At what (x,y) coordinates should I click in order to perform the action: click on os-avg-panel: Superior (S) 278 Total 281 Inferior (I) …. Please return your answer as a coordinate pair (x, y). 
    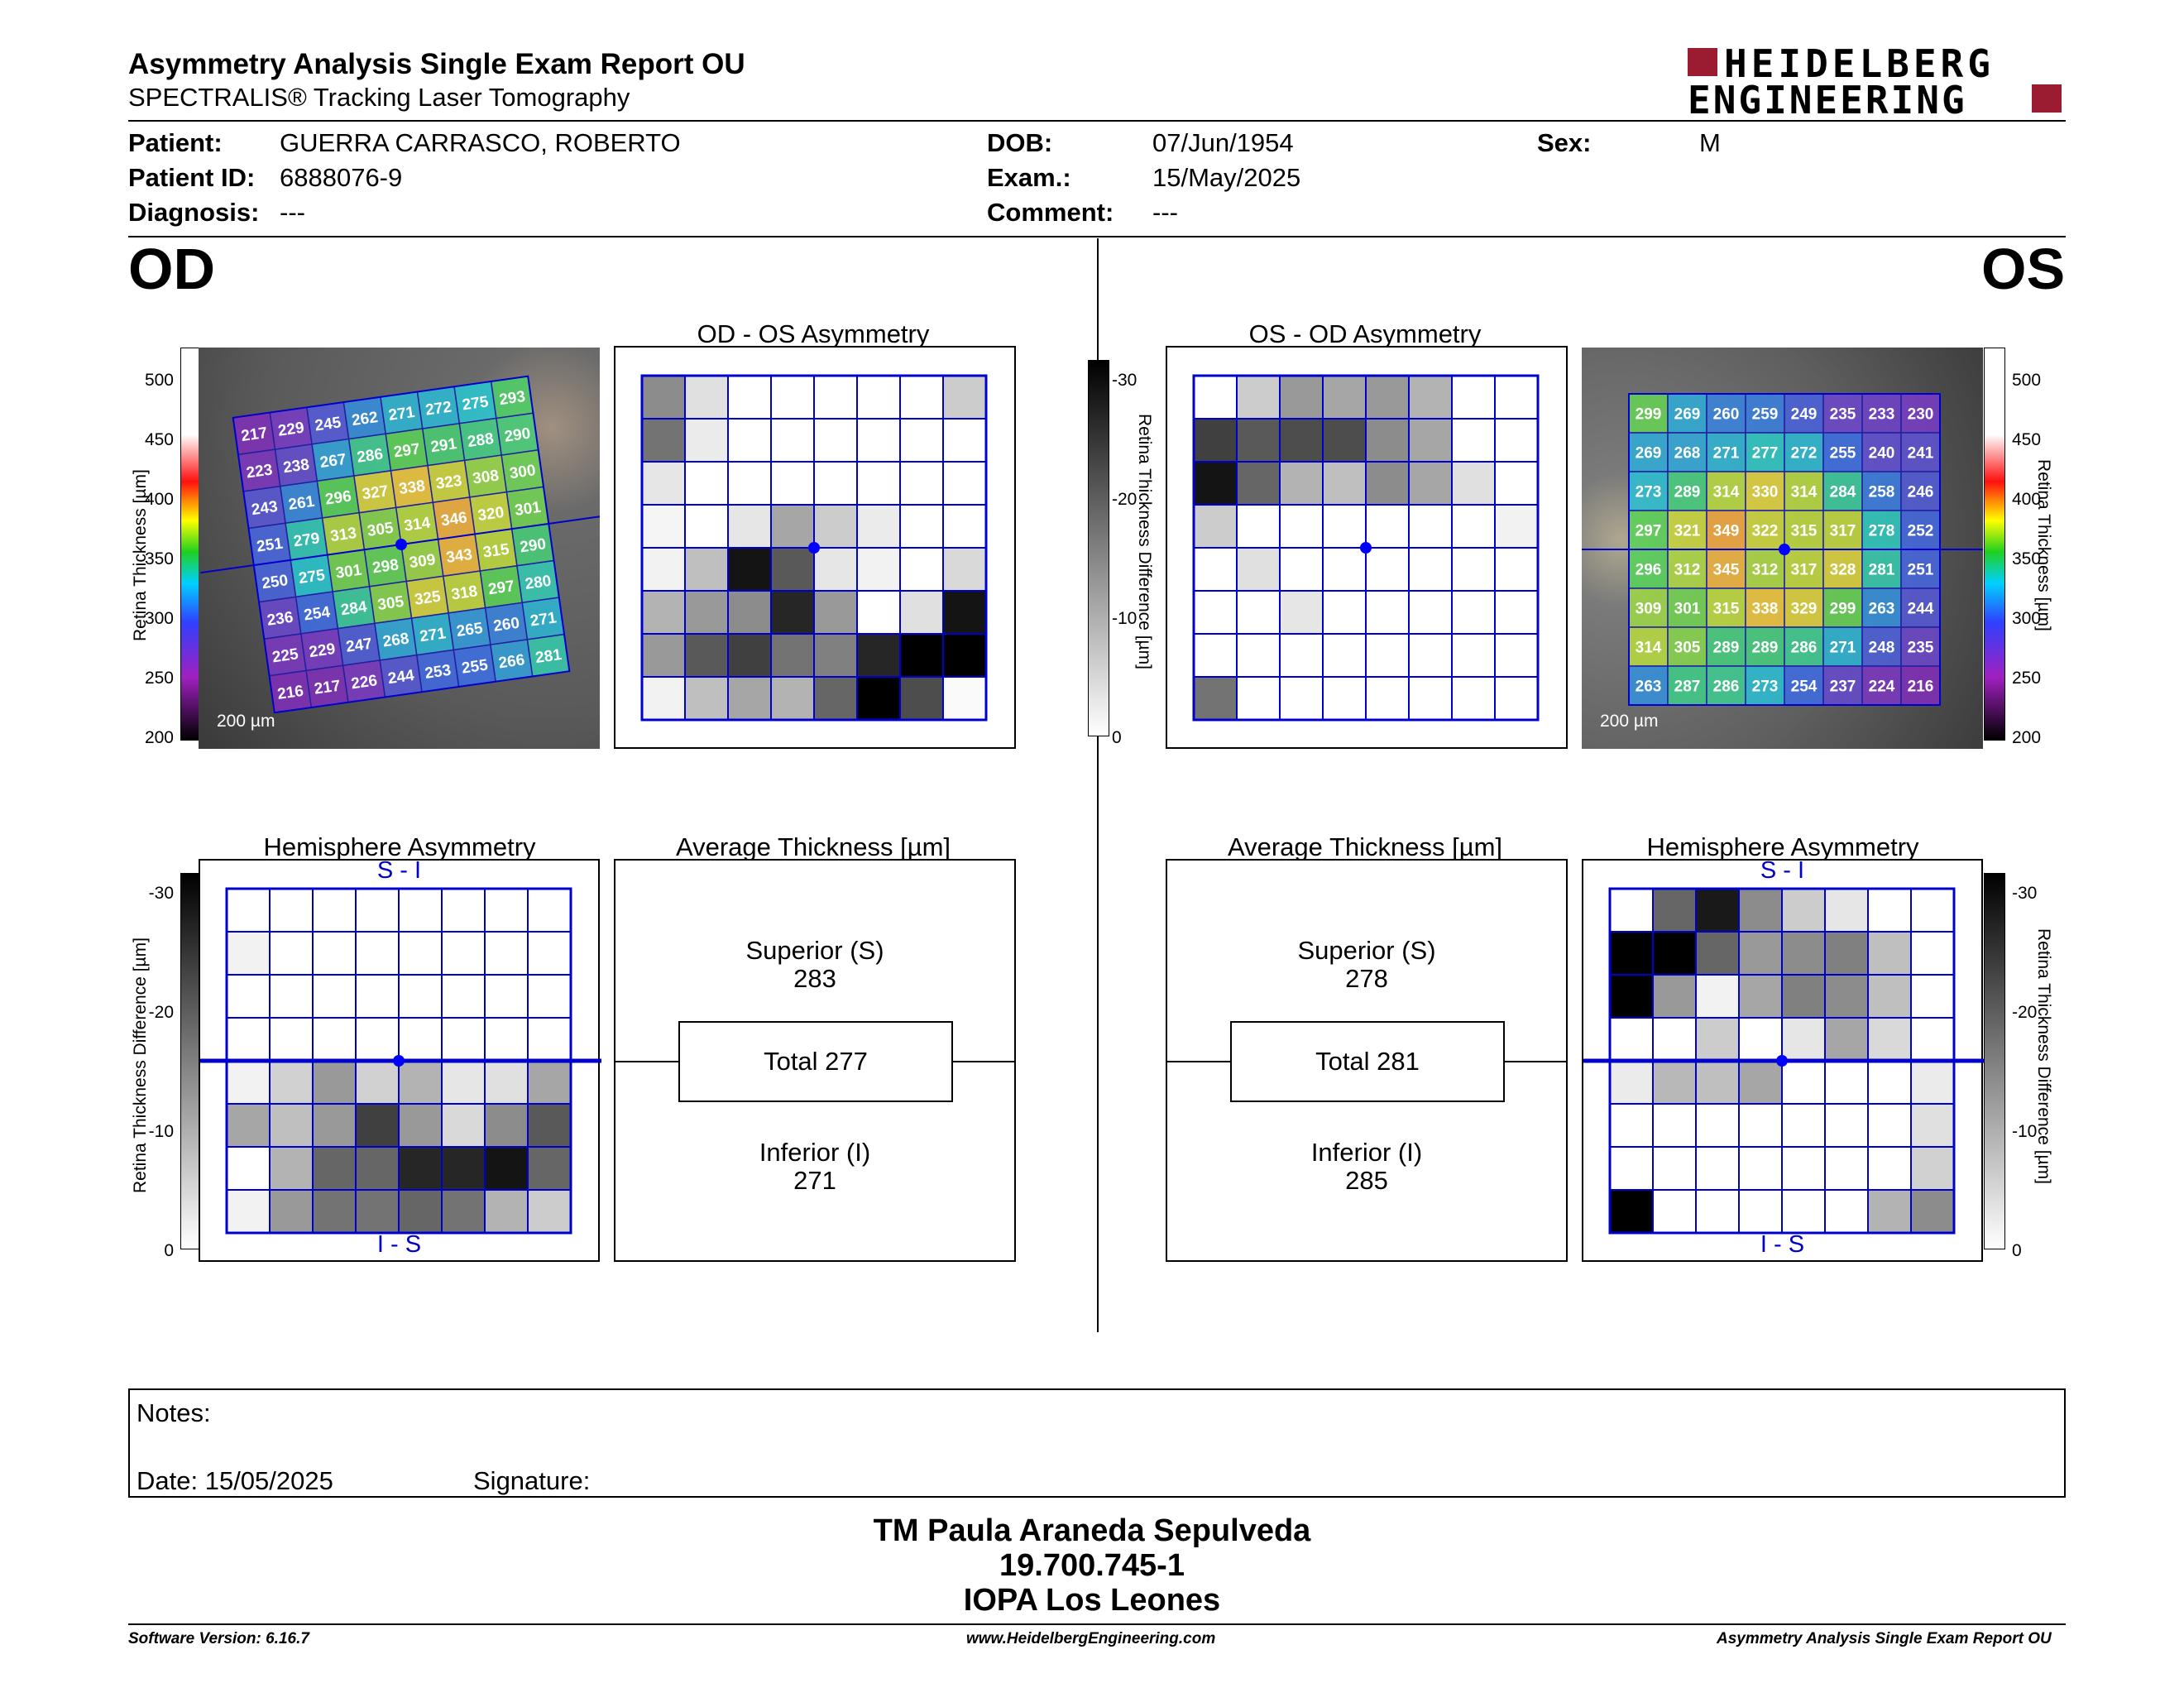
    Looking at the image, I should click on (1367, 1060).